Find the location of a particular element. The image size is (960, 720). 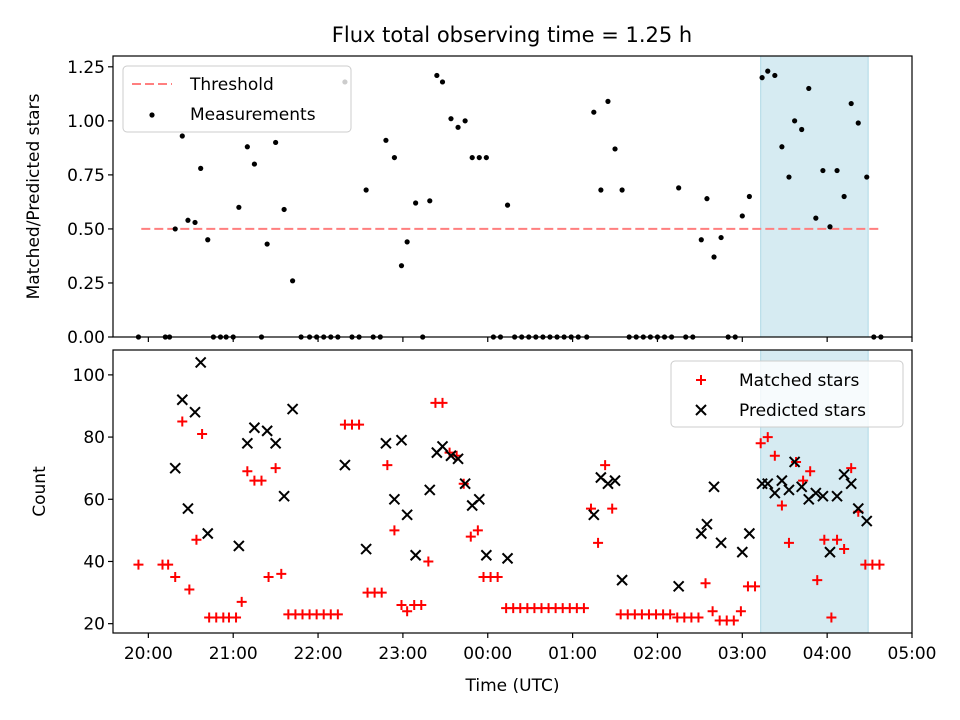

legend-matched-swatch is located at coordinates (701, 380).